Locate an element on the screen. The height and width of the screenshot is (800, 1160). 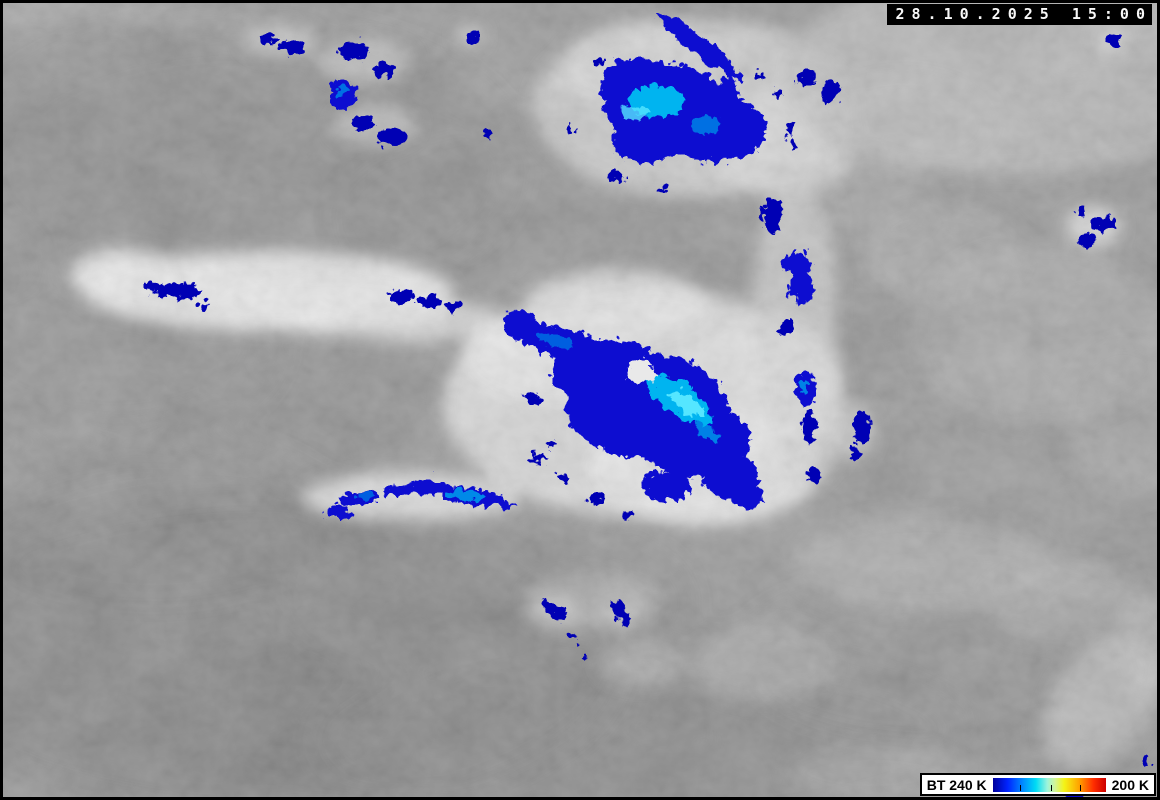
cell-pair-right-edge is located at coordinates (1092, 224).